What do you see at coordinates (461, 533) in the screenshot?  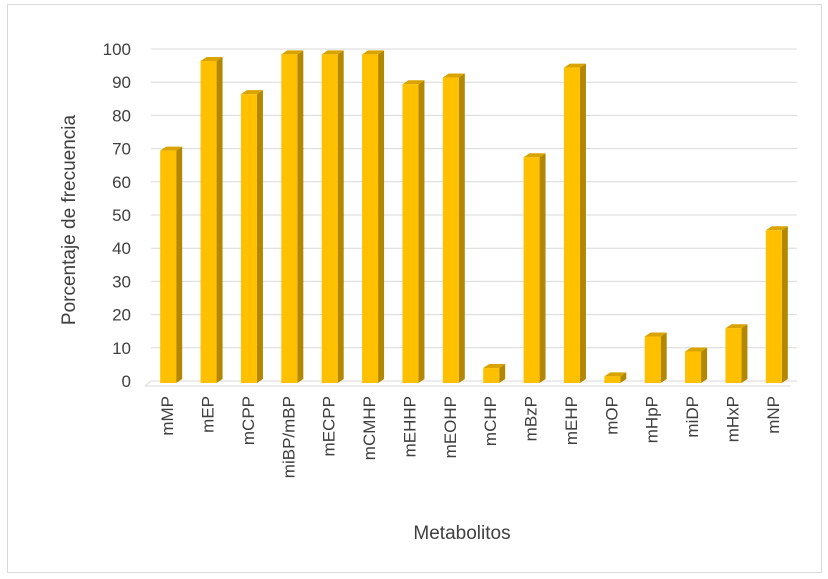 I see `x-axis-title: Metabolitos` at bounding box center [461, 533].